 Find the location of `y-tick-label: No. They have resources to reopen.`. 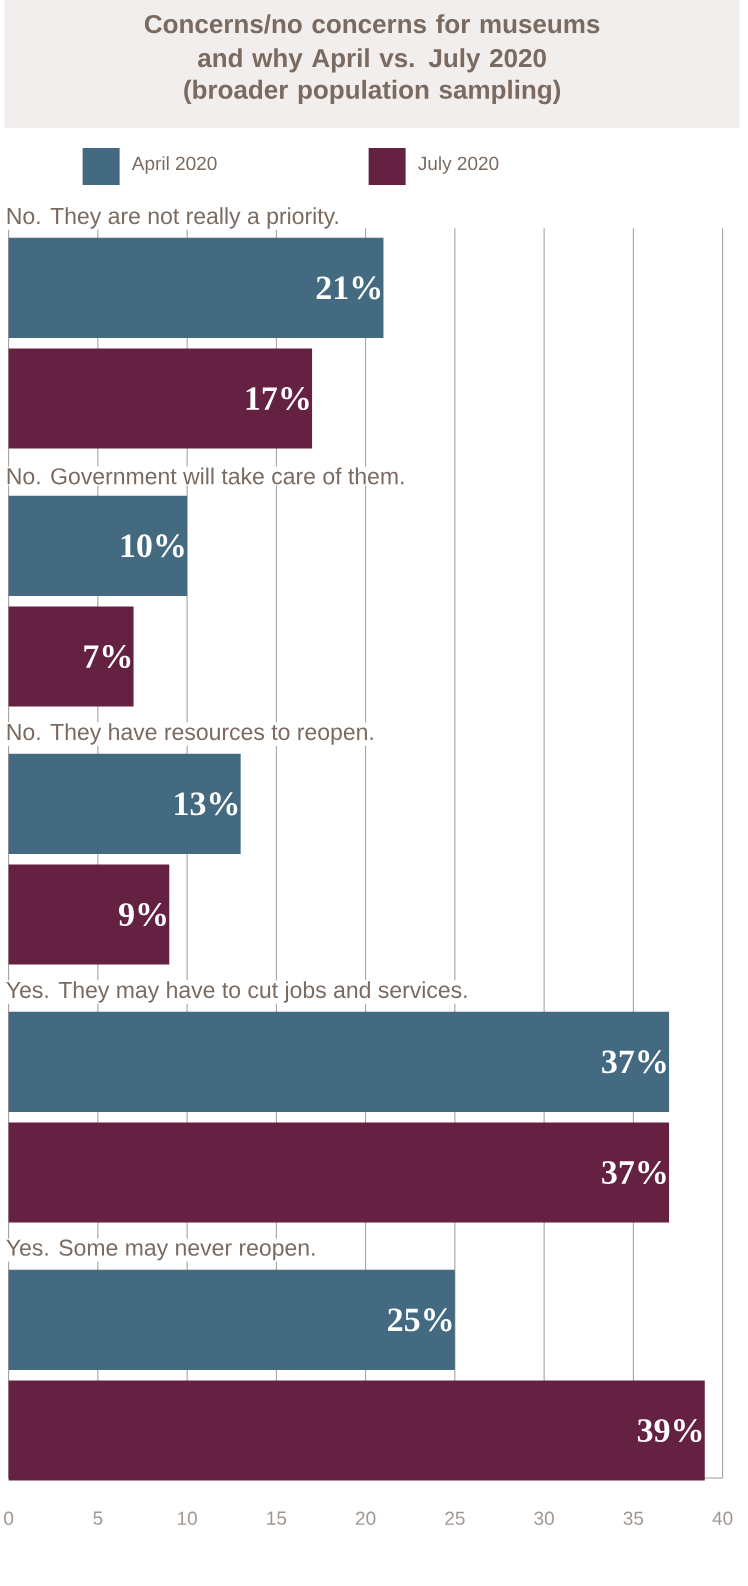

y-tick-label: No. They have resources to reopen. is located at coordinates (190, 734).